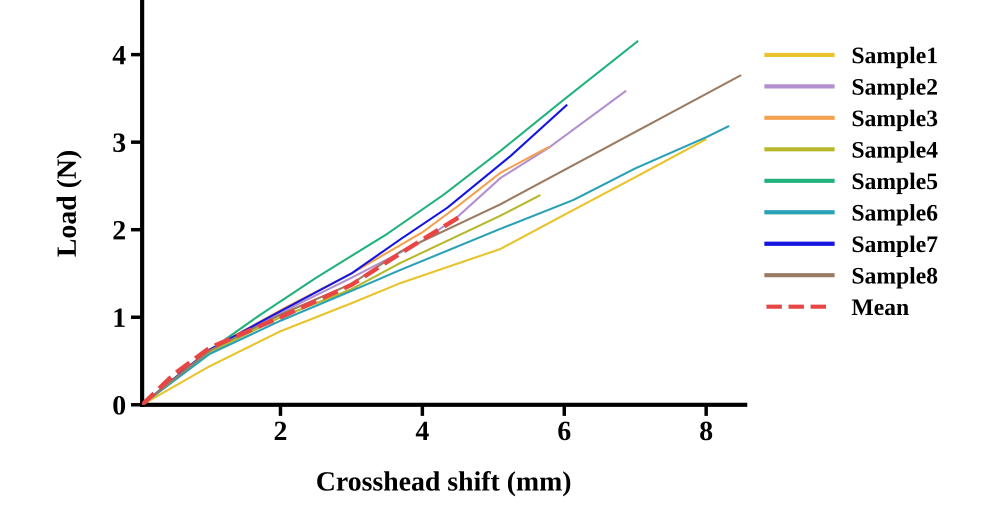  What do you see at coordinates (119, 317) in the screenshot?
I see `y-tick-label: 1` at bounding box center [119, 317].